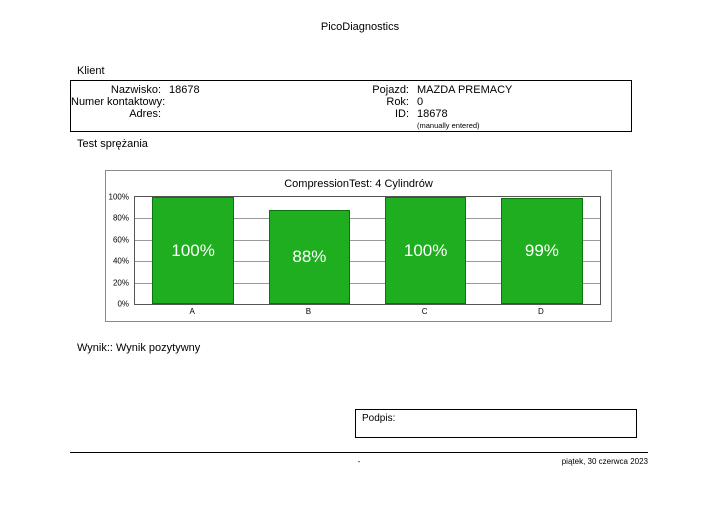 The width and height of the screenshot is (720, 509). I want to click on bar-slot-A: 100%, so click(193, 250).